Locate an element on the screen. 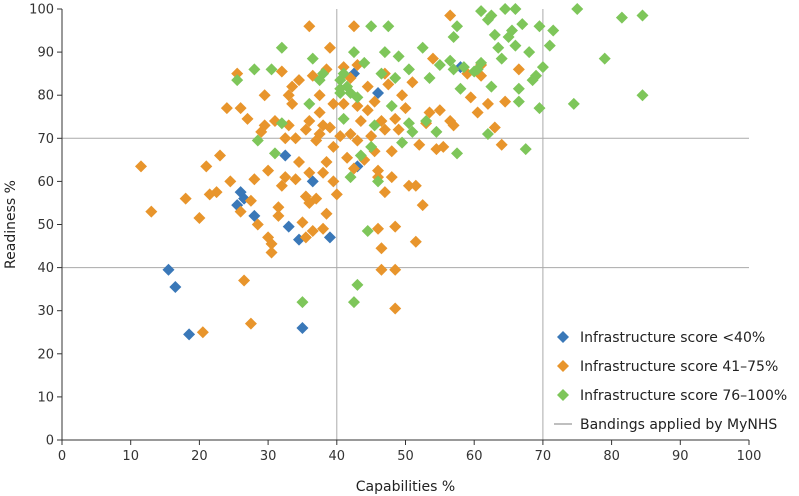 This screenshot has width=799, height=496. x-tick-label: 100 is located at coordinates (749, 456).